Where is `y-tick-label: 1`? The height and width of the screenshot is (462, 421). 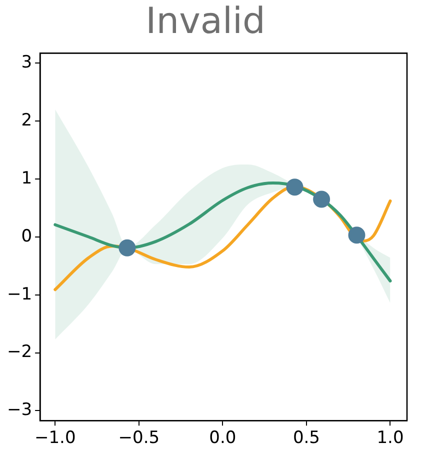 y-tick-label: 1 is located at coordinates (26, 178).